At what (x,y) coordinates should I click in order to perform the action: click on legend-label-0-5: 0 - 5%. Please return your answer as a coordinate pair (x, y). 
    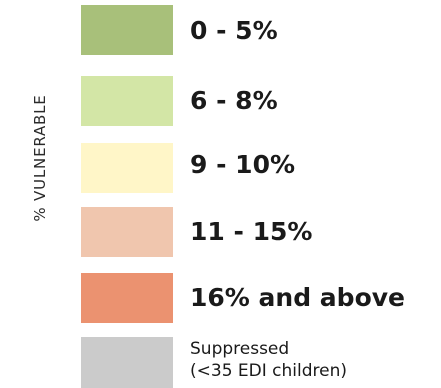
    Looking at the image, I should click on (234, 30).